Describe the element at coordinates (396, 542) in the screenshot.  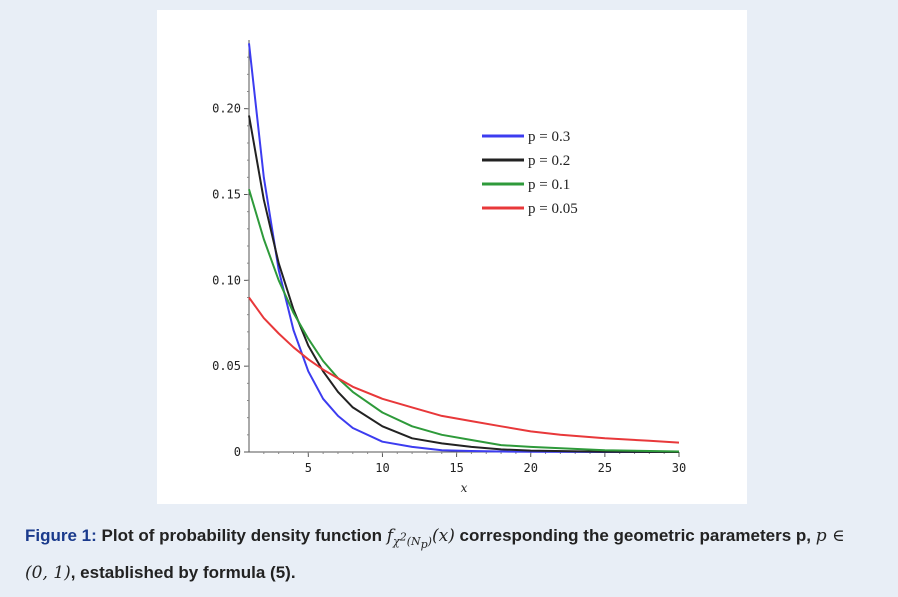
I see `formula-chi: χ` at that location.